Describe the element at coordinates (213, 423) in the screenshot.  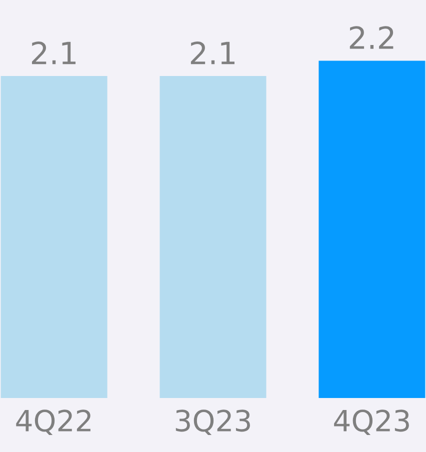
I see `x-tick-label: 3Q23` at that location.